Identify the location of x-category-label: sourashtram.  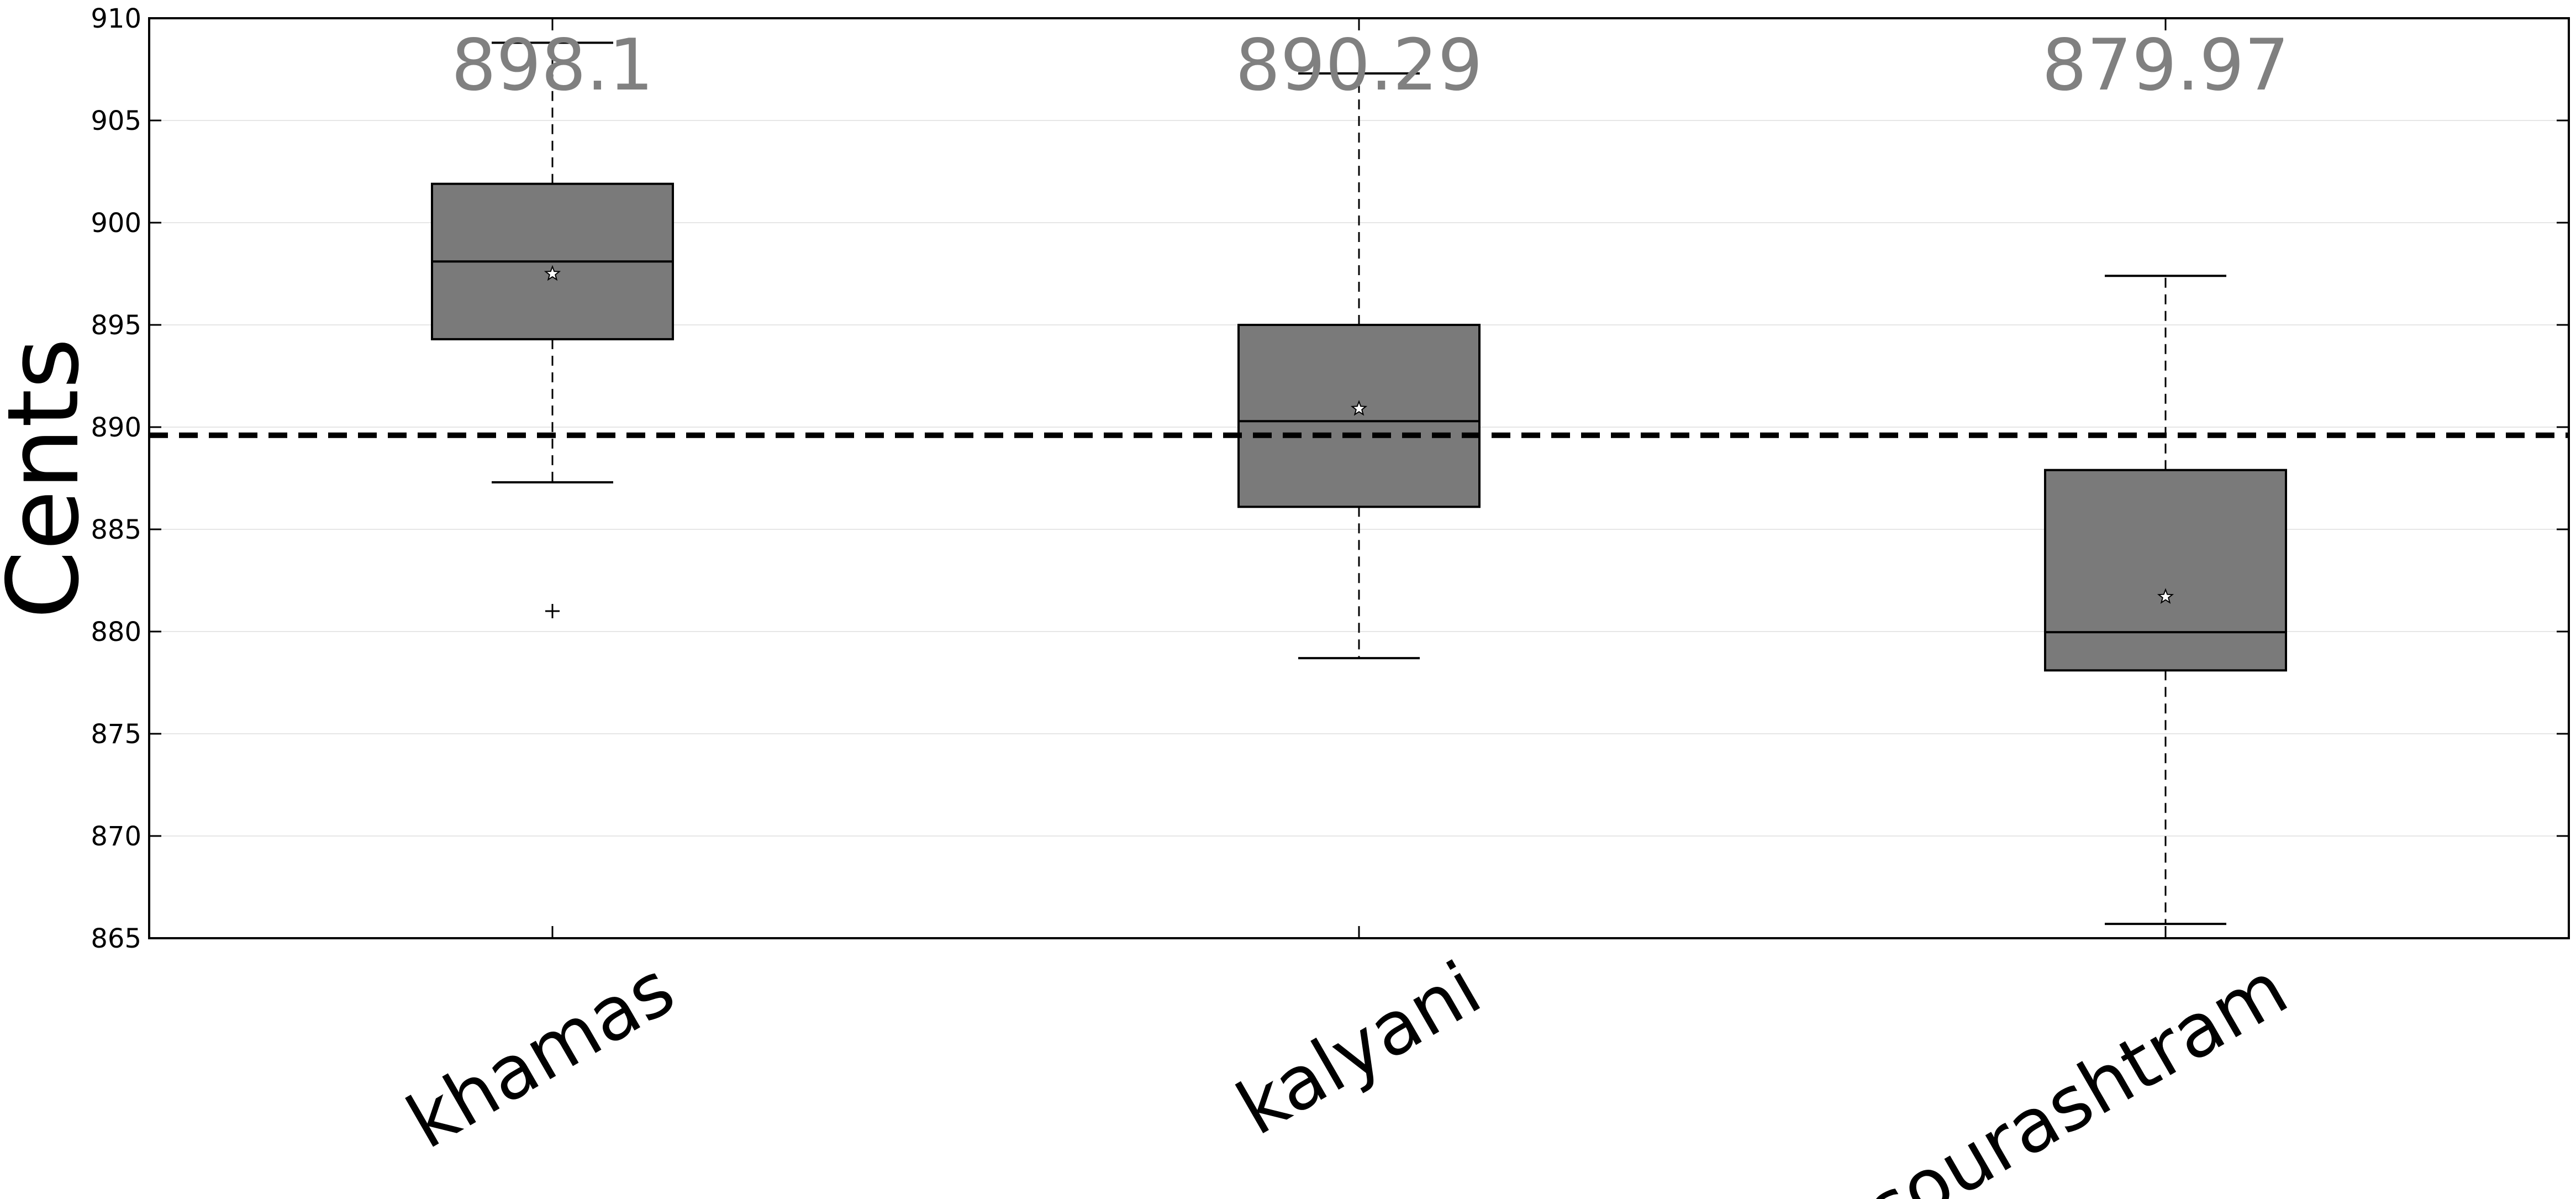
(2076, 1072).